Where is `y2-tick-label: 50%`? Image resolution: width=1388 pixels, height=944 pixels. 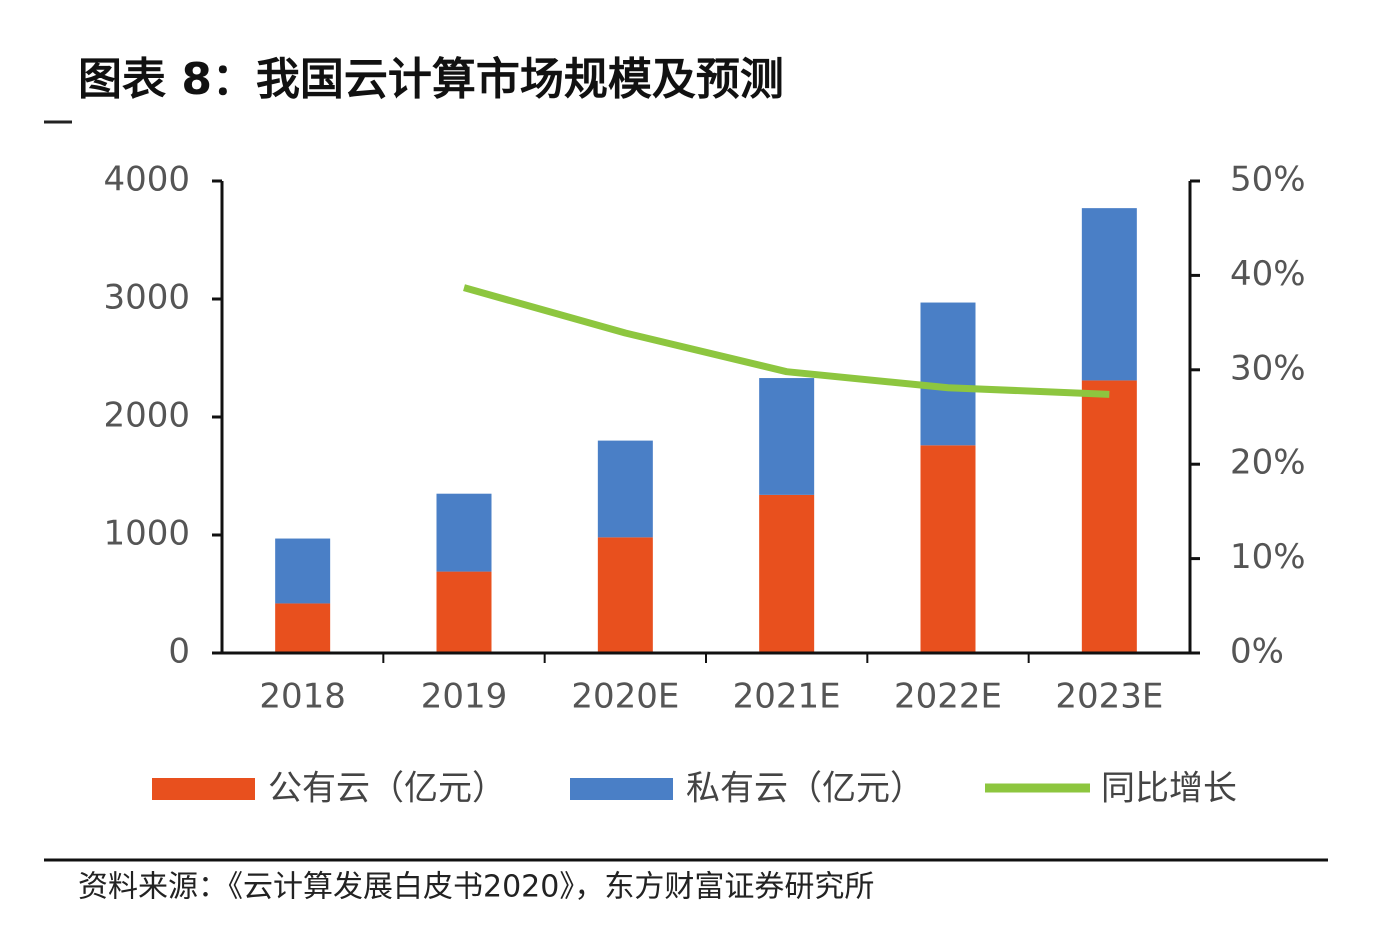
y2-tick-label: 50% is located at coordinates (1268, 180).